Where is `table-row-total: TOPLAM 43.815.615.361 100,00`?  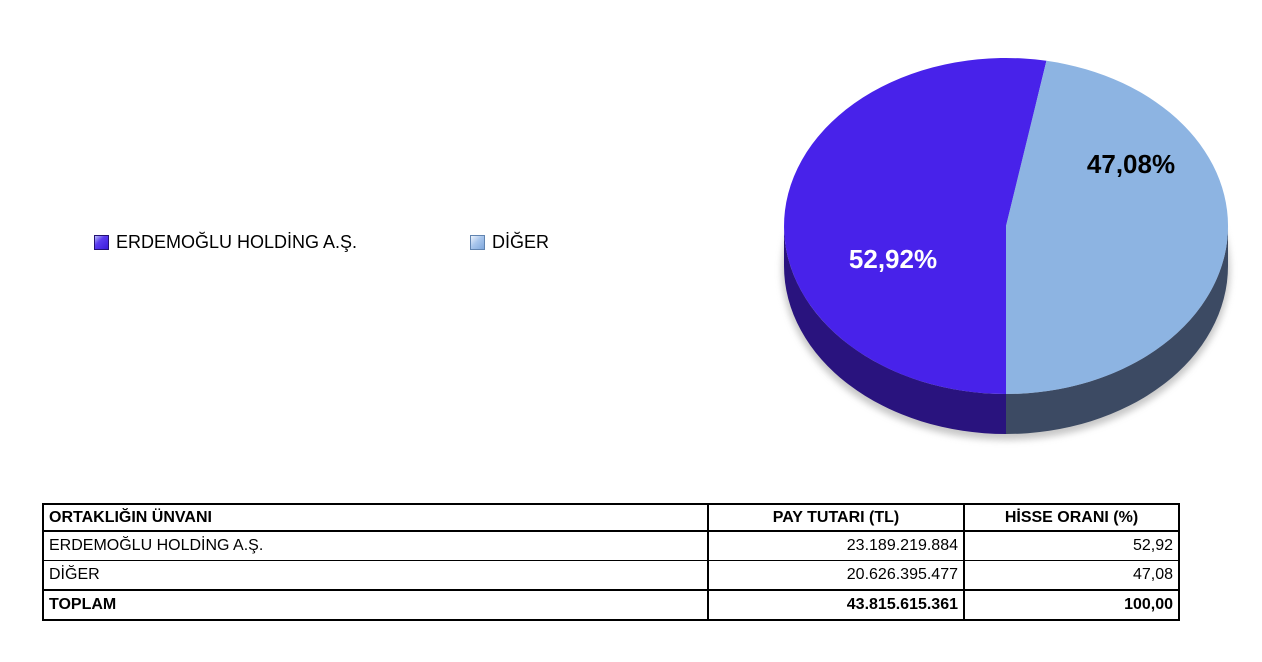 table-row-total: TOPLAM 43.815.615.361 100,00 is located at coordinates (611, 605).